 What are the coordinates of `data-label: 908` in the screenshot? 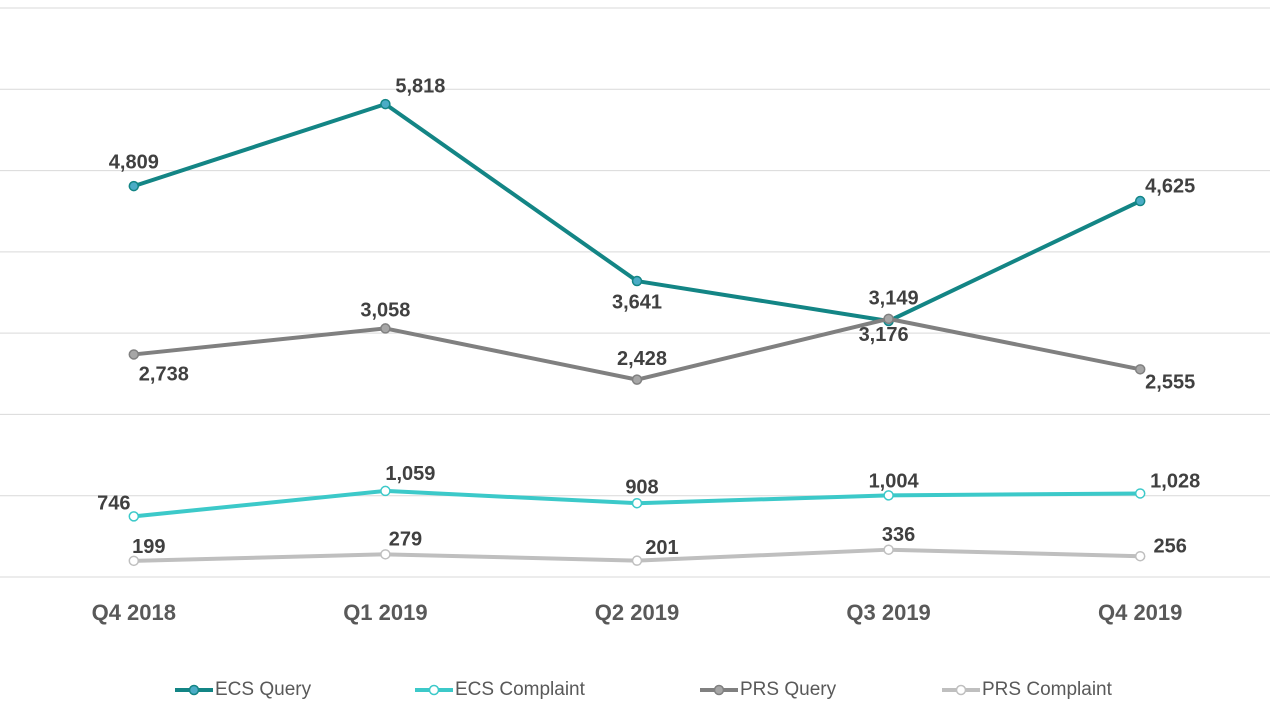 It's located at (641, 487).